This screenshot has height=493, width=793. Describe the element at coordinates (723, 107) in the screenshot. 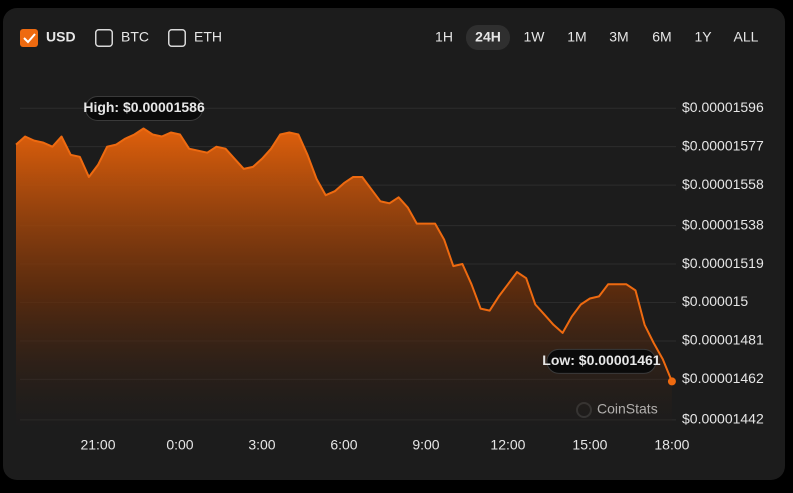

I see `y-tick-label: $0.00001596` at that location.